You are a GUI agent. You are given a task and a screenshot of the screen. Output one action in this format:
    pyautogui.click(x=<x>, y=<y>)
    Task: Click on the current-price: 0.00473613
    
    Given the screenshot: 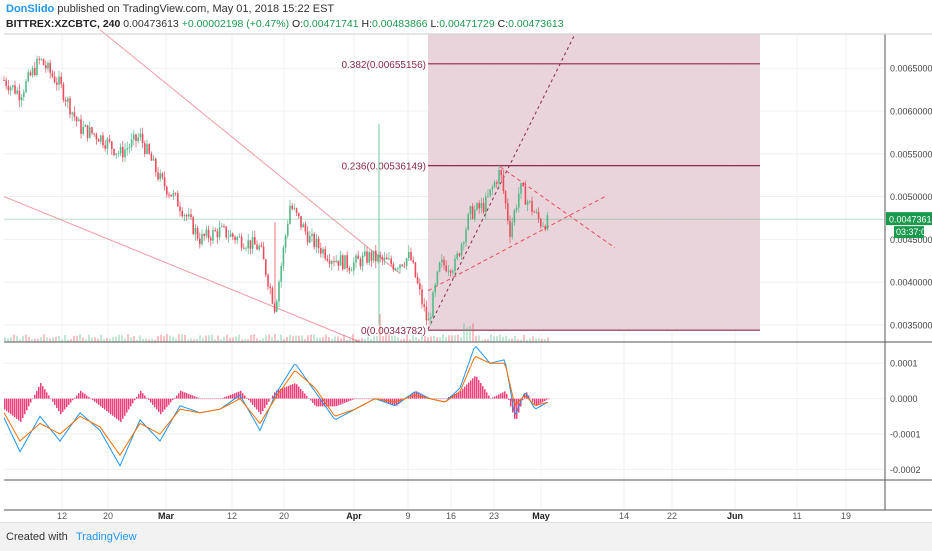 What is the action you would take?
    pyautogui.click(x=151, y=24)
    